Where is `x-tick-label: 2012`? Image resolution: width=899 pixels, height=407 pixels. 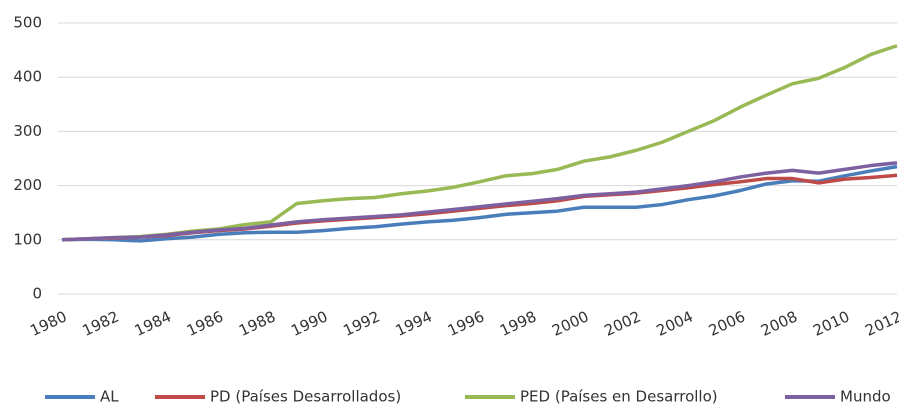 x-tick-label: 2012 is located at coordinates (880, 323).